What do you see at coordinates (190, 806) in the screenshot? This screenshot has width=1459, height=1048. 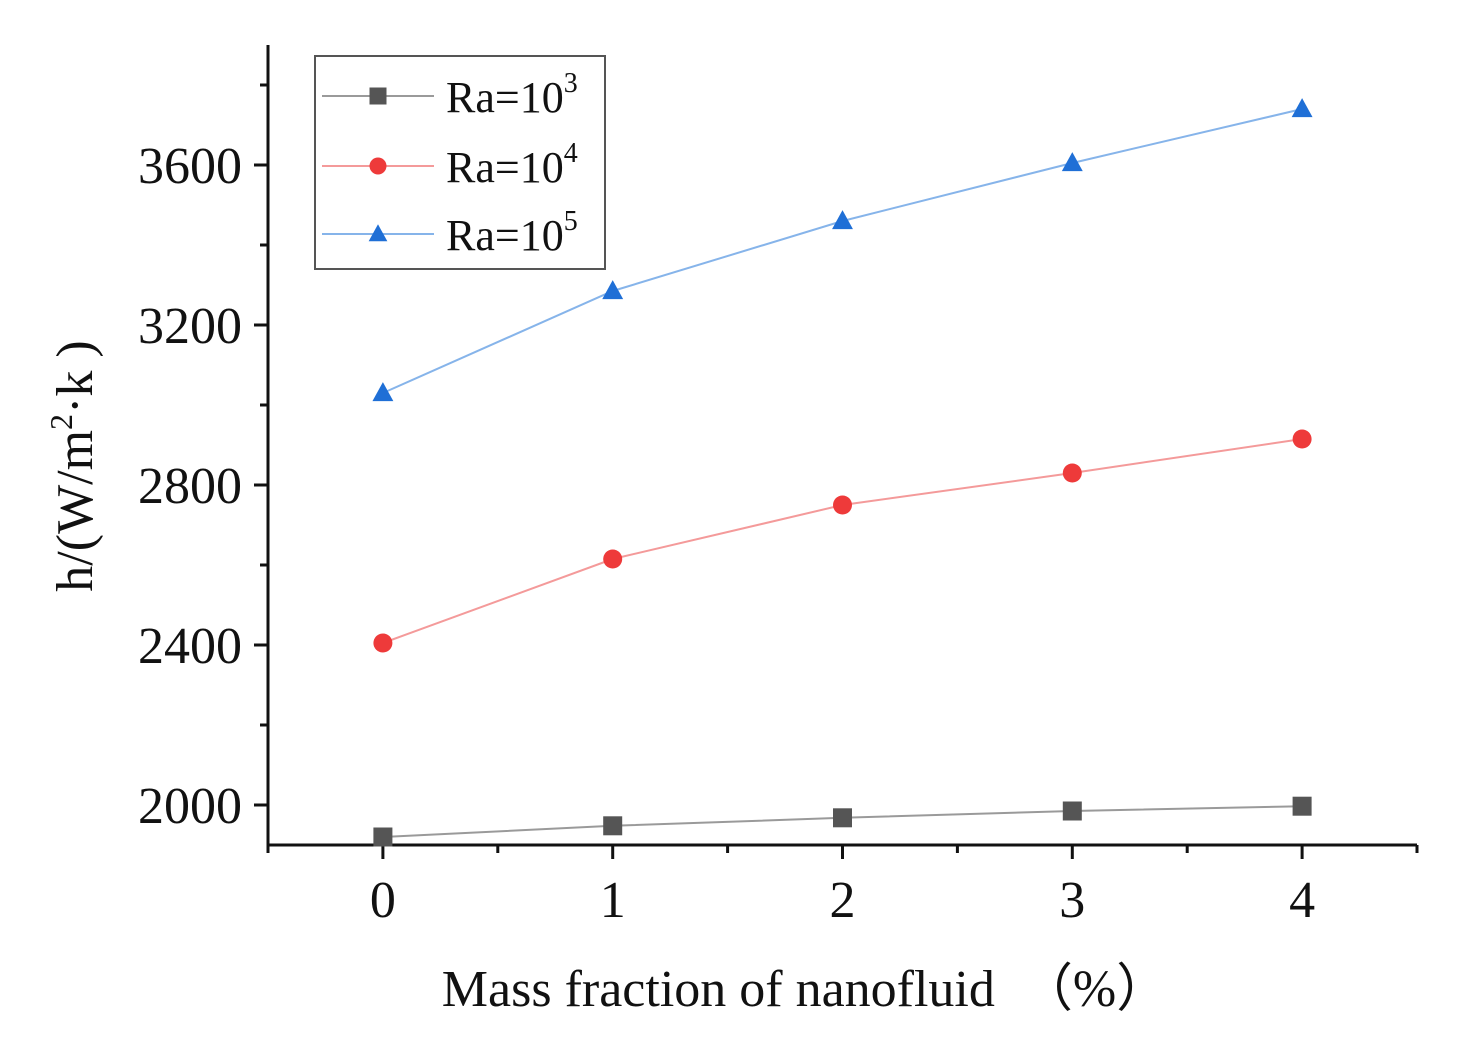 I see `y-tick-label: 2000` at bounding box center [190, 806].